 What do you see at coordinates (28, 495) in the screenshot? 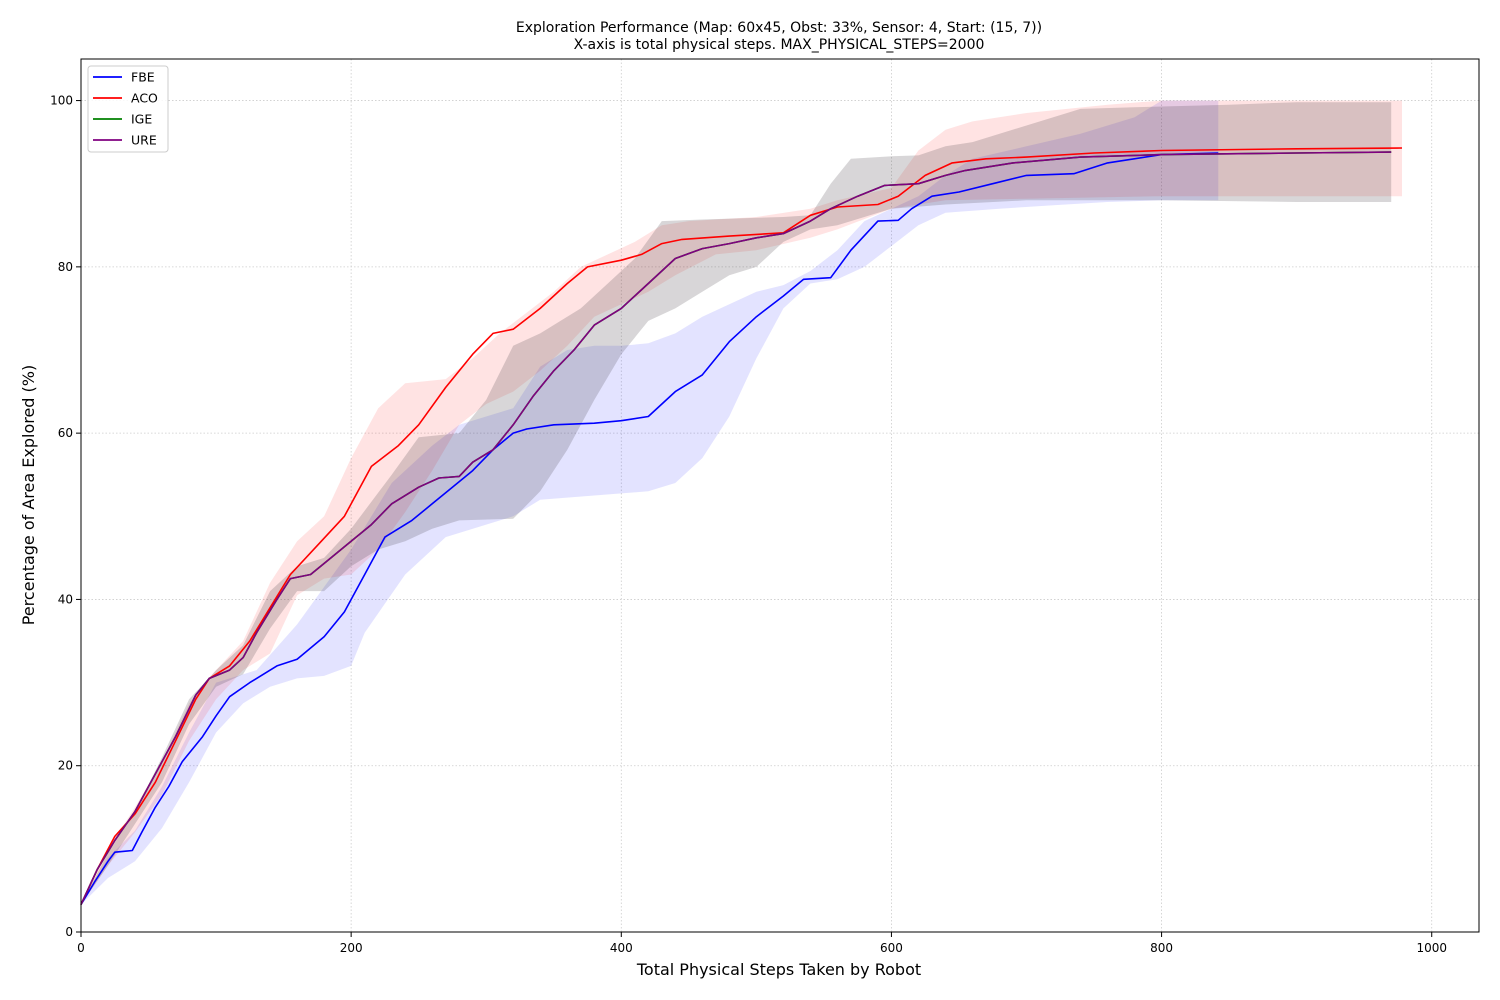
I see `y-axis-label: Percentage of Area Explored (%)` at bounding box center [28, 495].